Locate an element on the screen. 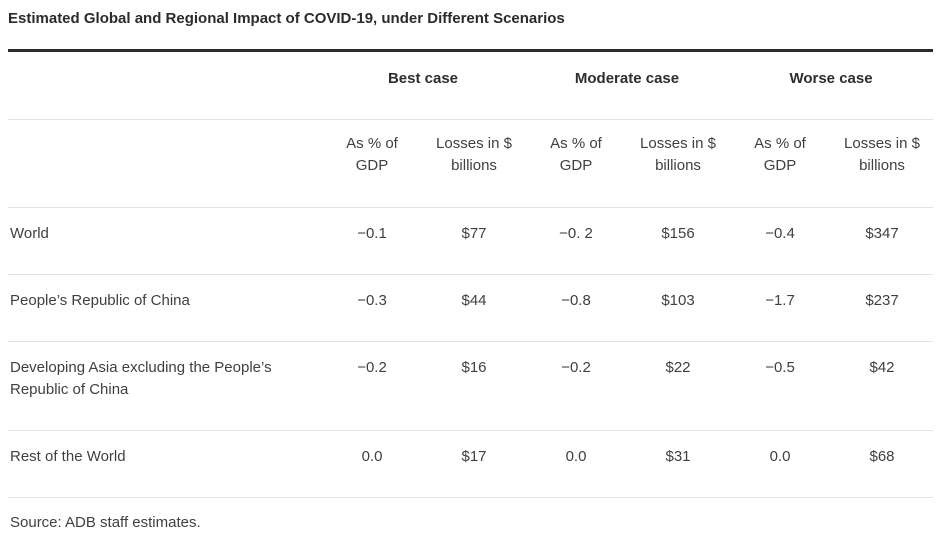 The image size is (940, 558). scenario-header-worse: Worse case is located at coordinates (831, 85).